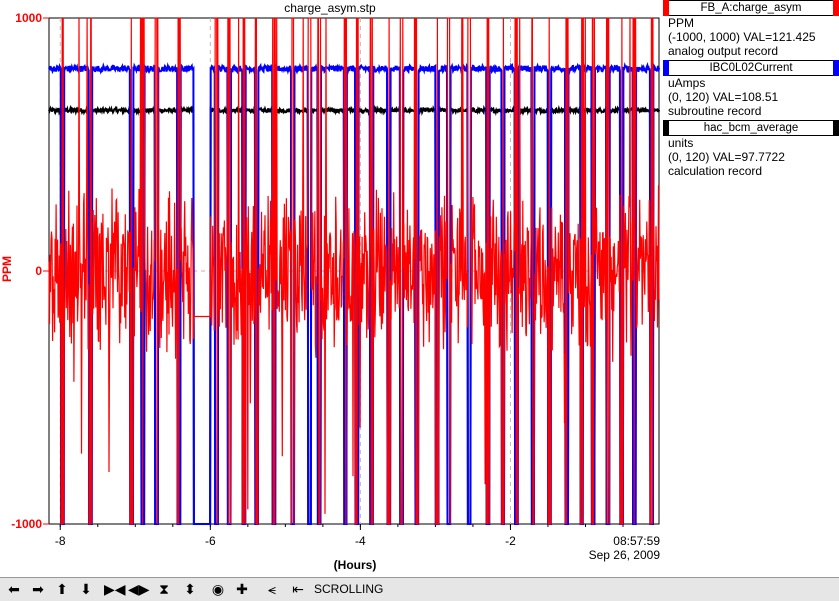 This screenshot has width=839, height=601. What do you see at coordinates (715, 171) in the screenshot?
I see `legend-record: calculation record` at bounding box center [715, 171].